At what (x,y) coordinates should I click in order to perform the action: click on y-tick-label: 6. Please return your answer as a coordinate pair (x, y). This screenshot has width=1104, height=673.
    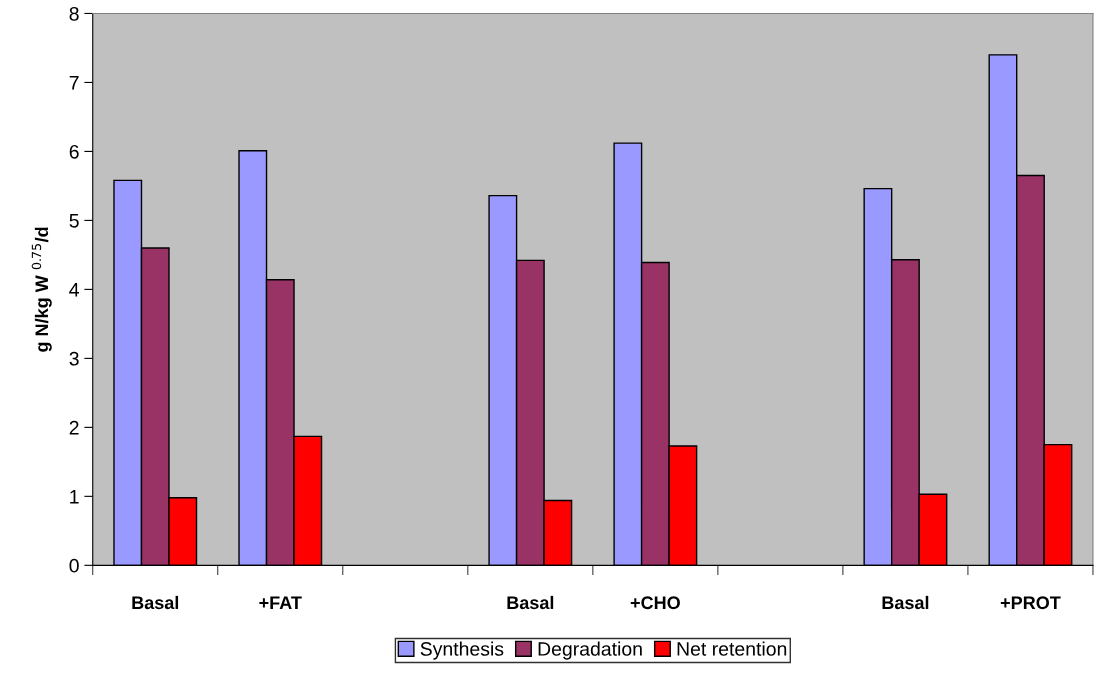
    Looking at the image, I should click on (74, 151).